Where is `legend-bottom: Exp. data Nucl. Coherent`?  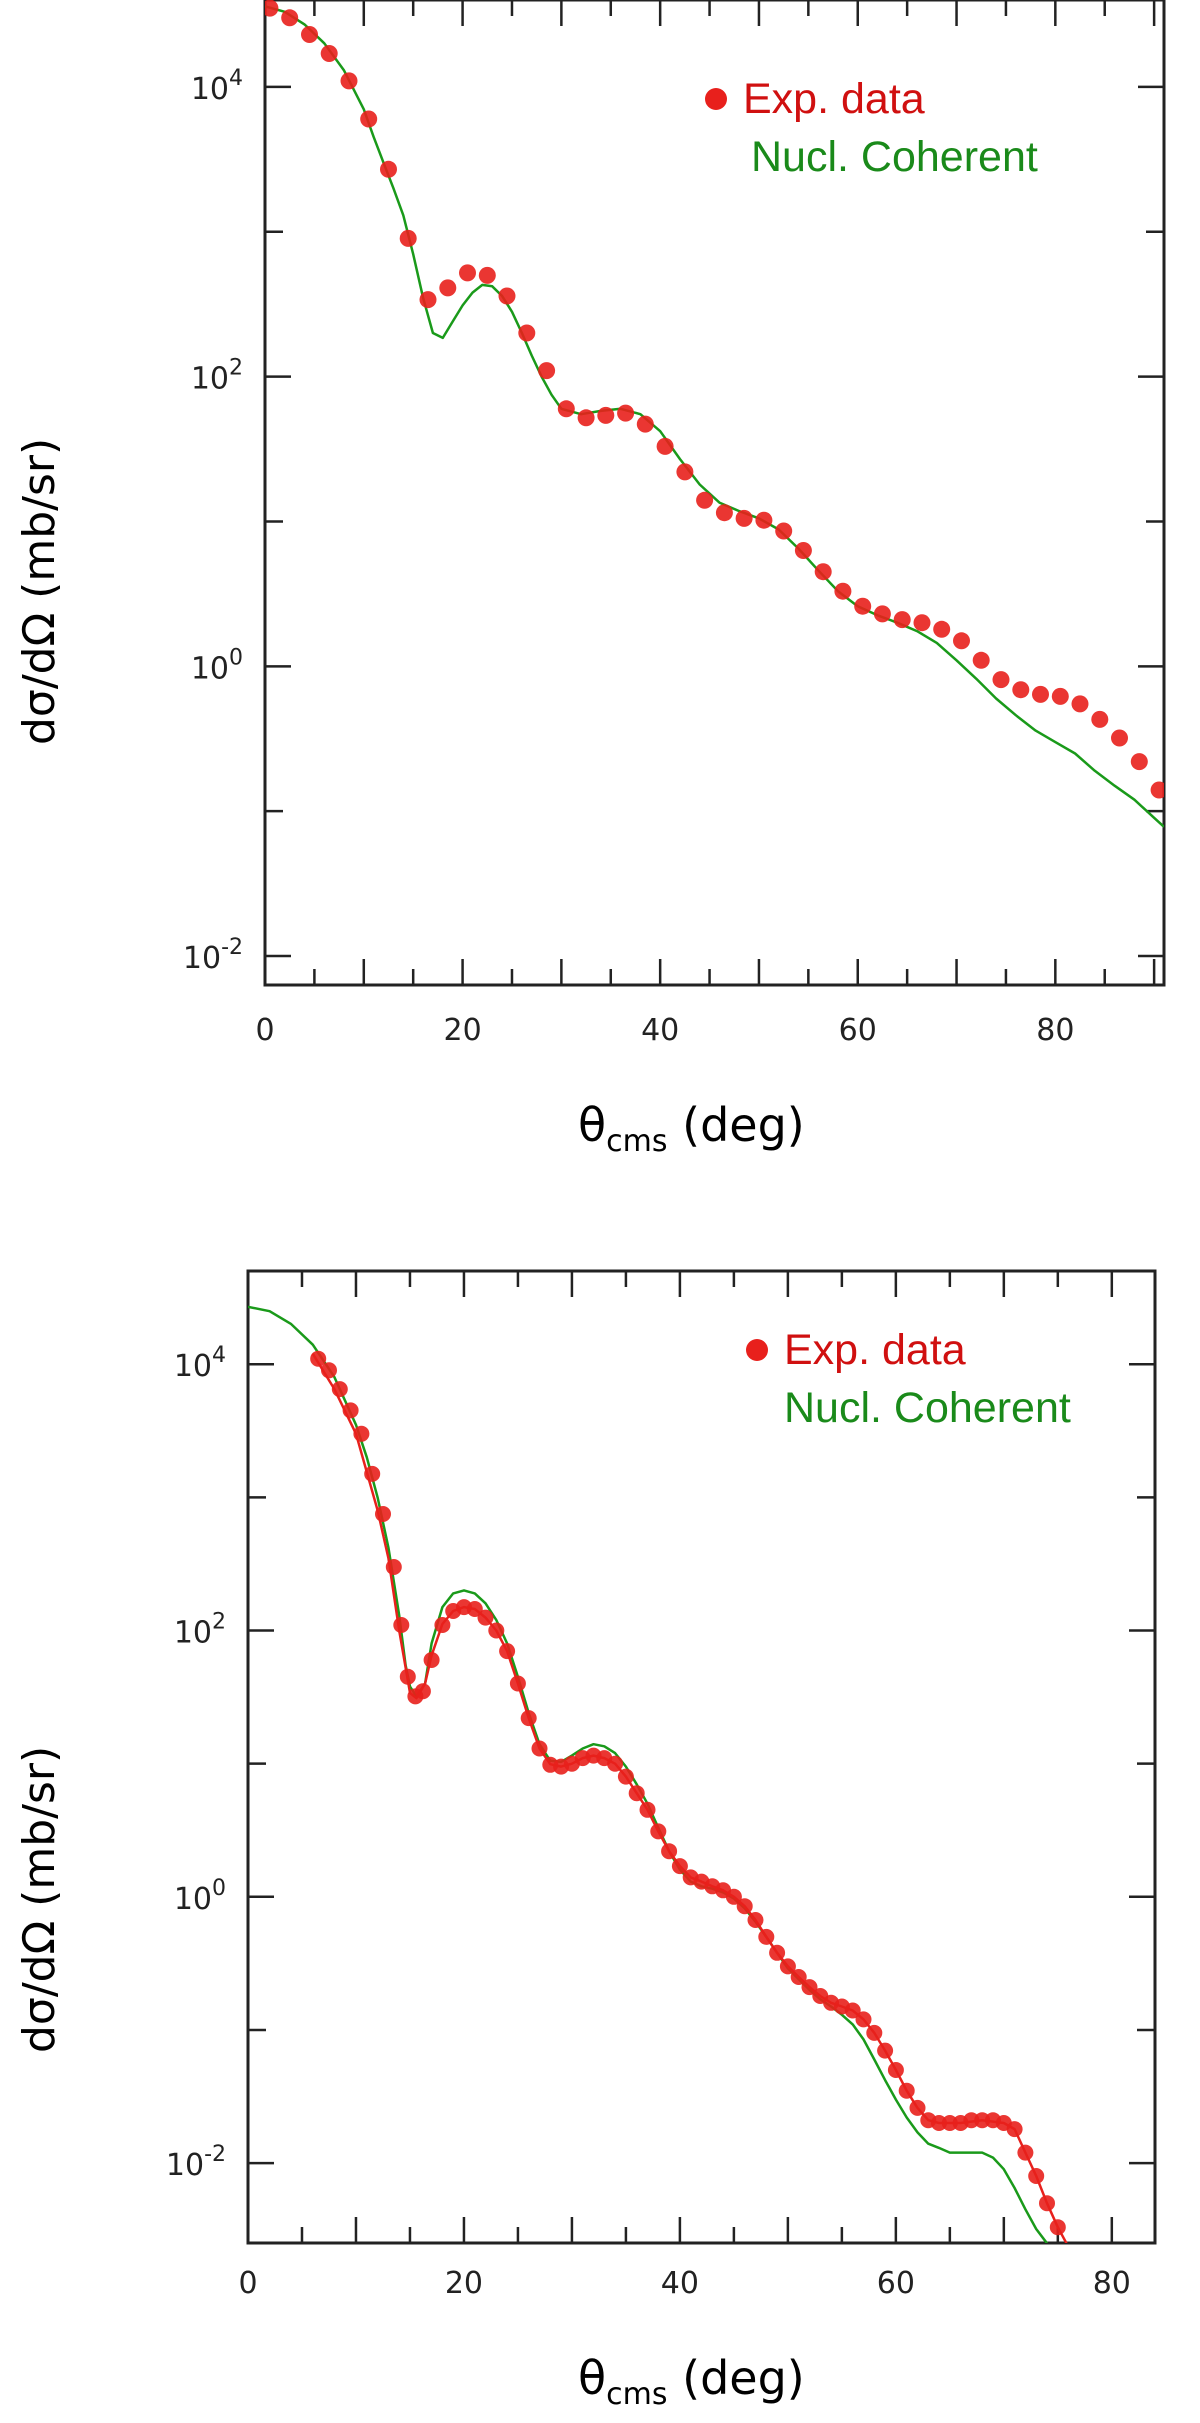 legend-bottom: Exp. data Nucl. Coherent is located at coordinates (908, 1379).